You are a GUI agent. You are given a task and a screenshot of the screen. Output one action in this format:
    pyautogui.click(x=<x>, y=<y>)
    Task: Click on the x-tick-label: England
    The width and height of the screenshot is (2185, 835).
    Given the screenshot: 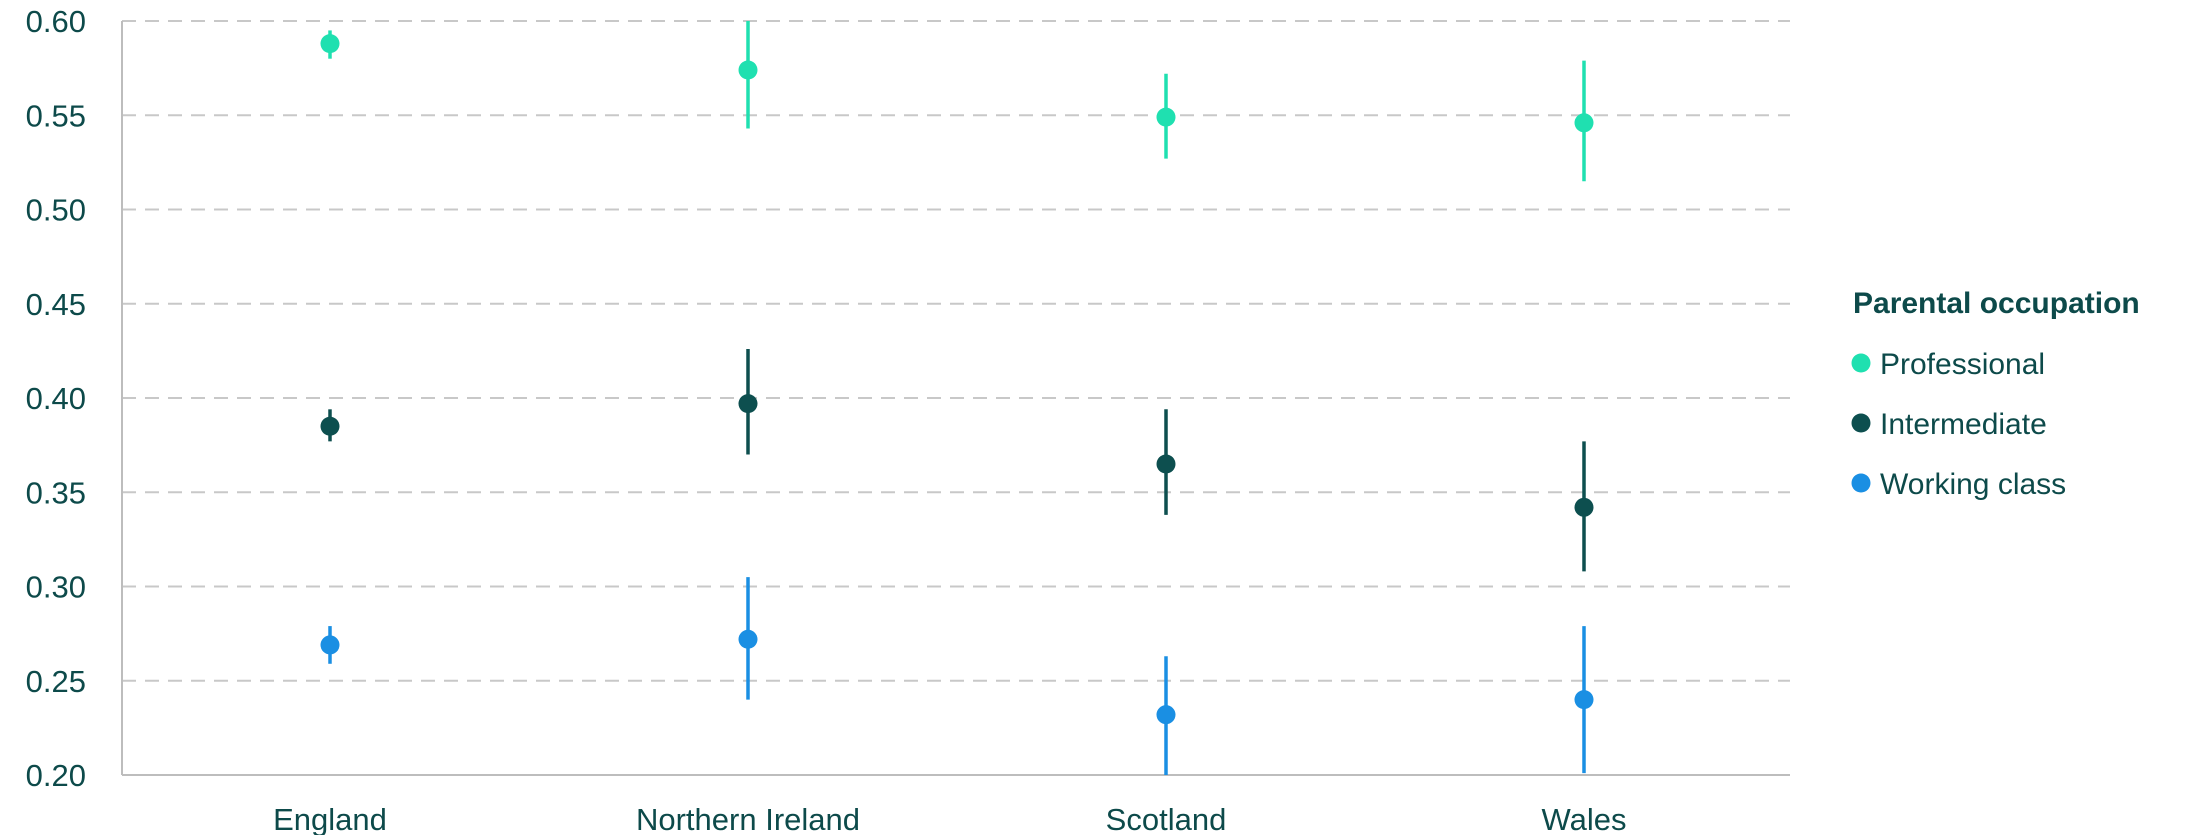 What is the action you would take?
    pyautogui.click(x=330, y=818)
    